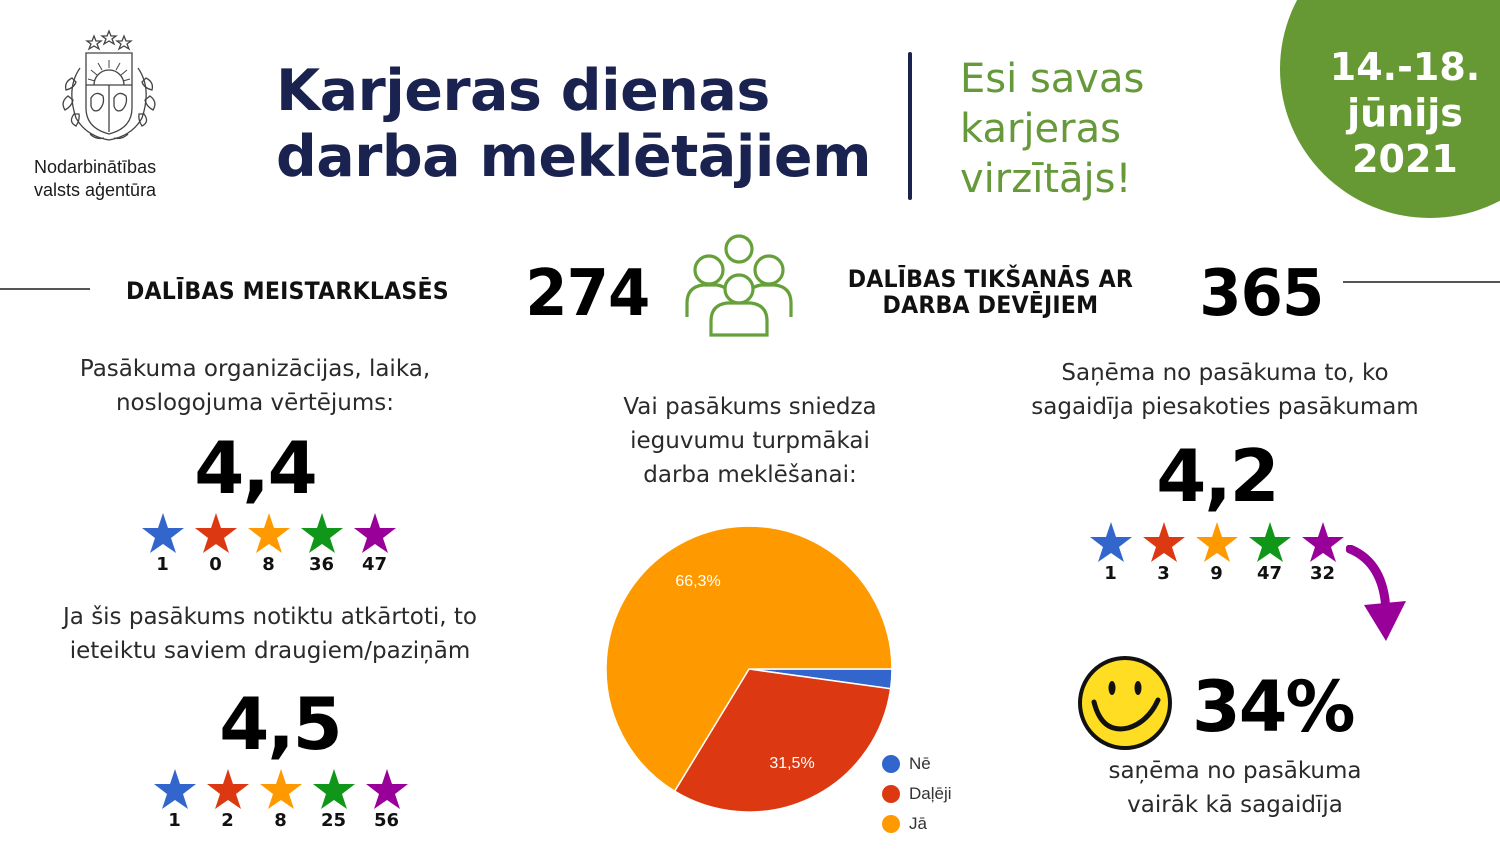 The image size is (1500, 860). I want to click on coat-of-arms-logo, so click(110, 88).